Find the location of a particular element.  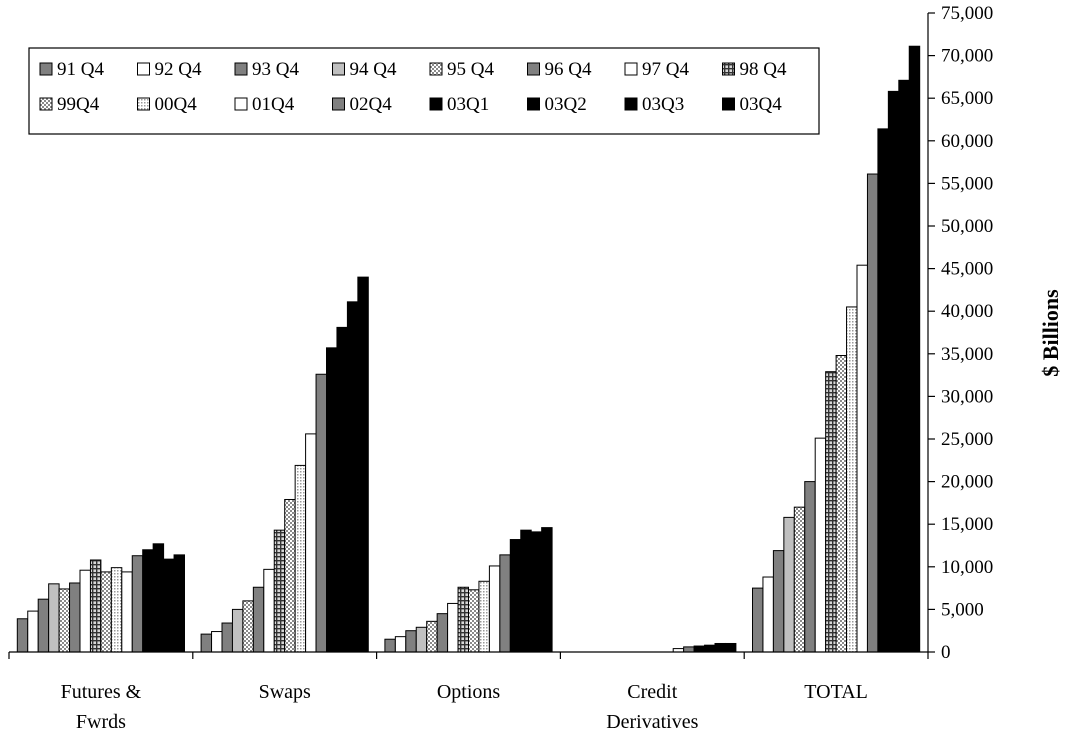

y-tick-label: 15,000 is located at coordinates (967, 524).